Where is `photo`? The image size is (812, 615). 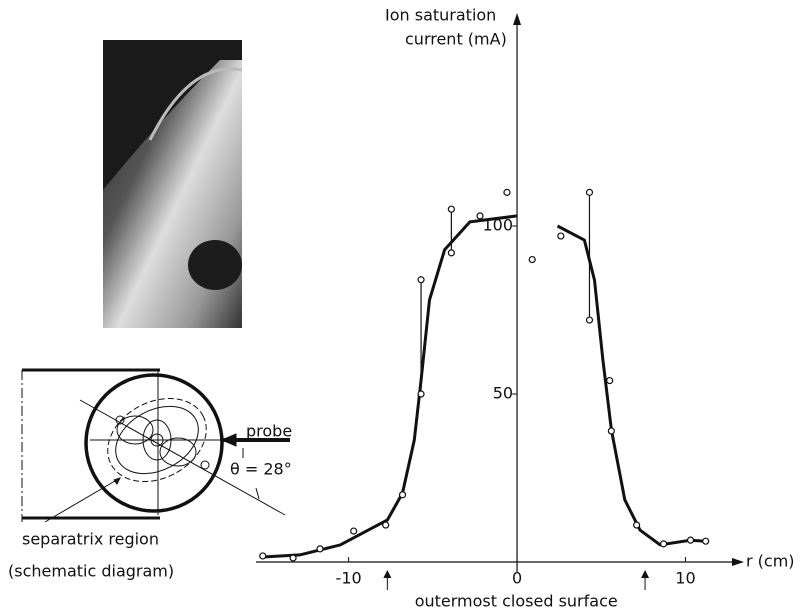
photo is located at coordinates (173, 184).